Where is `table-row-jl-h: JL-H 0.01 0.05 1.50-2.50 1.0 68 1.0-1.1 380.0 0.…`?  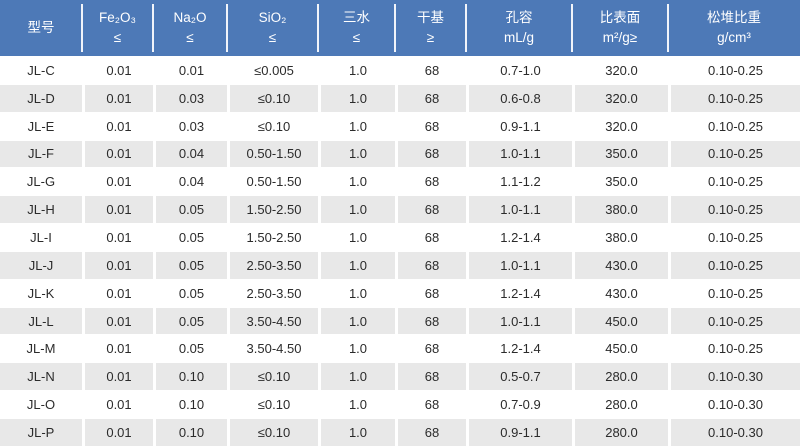
table-row-jl-h: JL-H 0.01 0.05 1.50-2.50 1.0 68 1.0-1.1 380.0 0.… is located at coordinates (400, 209).